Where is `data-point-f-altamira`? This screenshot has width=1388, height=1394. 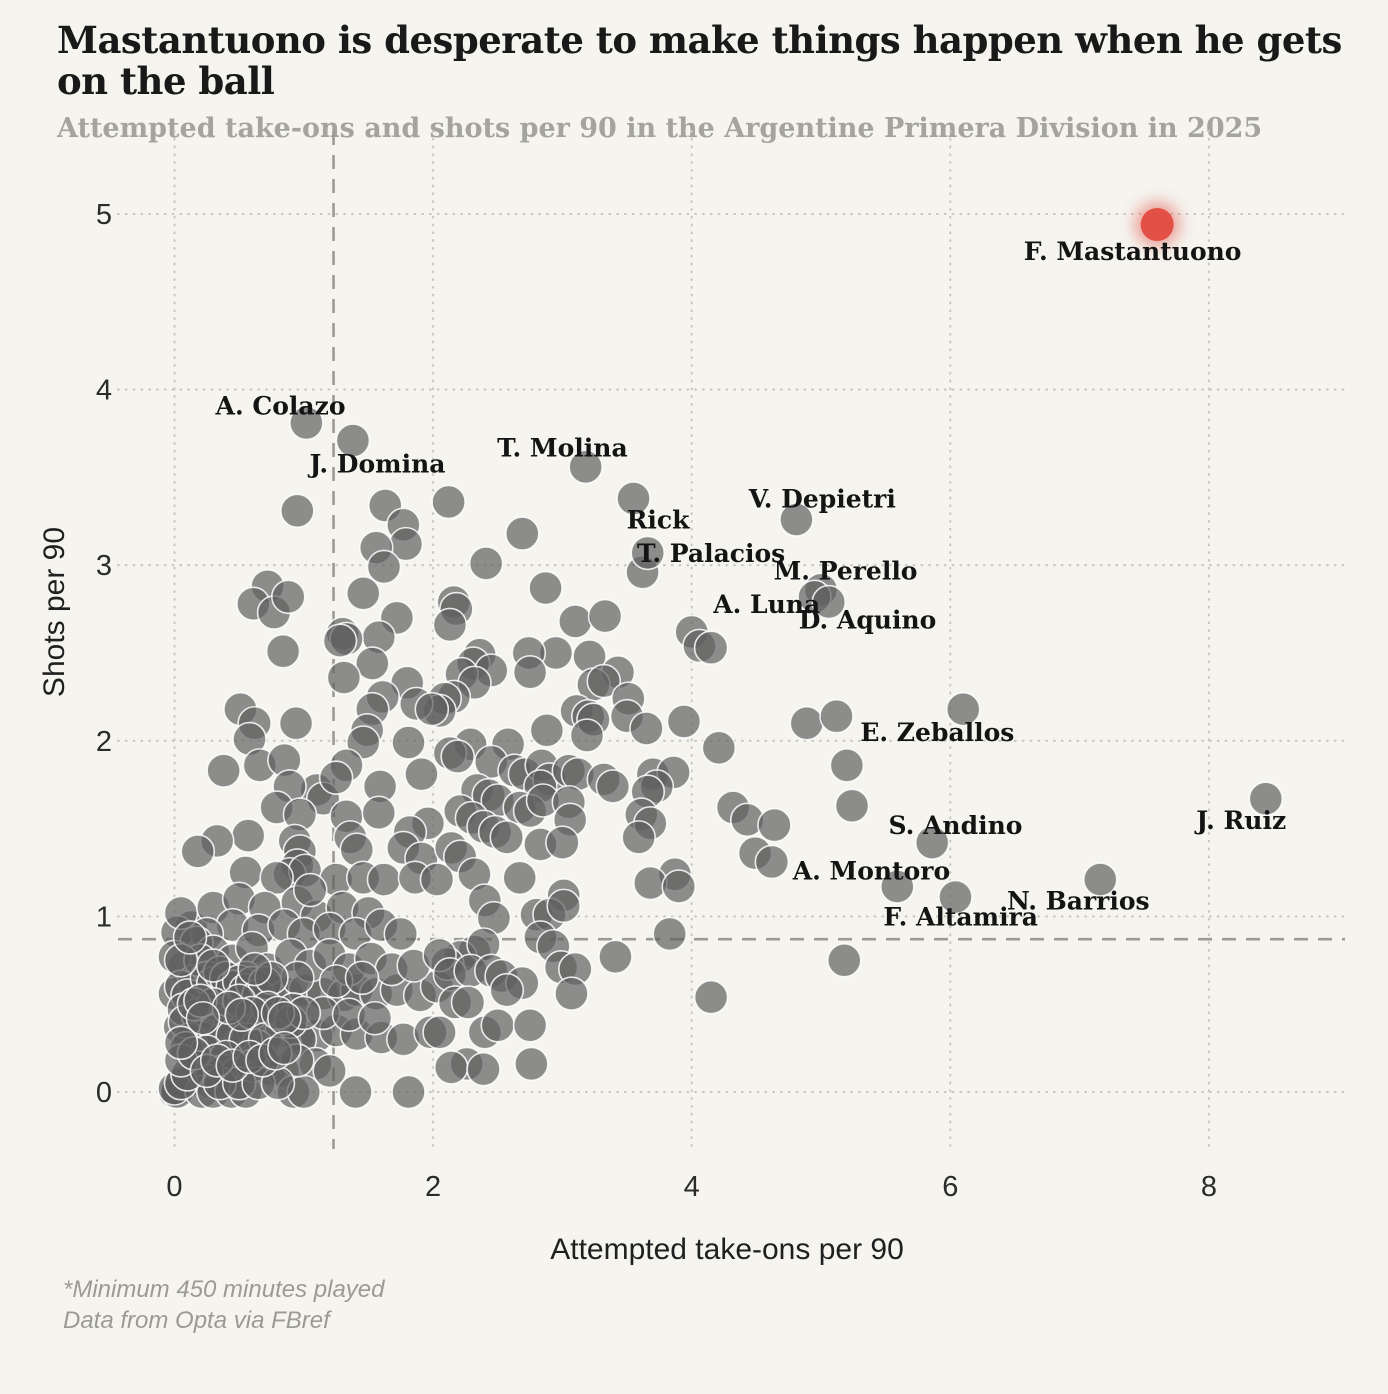 data-point-f-altamira is located at coordinates (955, 897).